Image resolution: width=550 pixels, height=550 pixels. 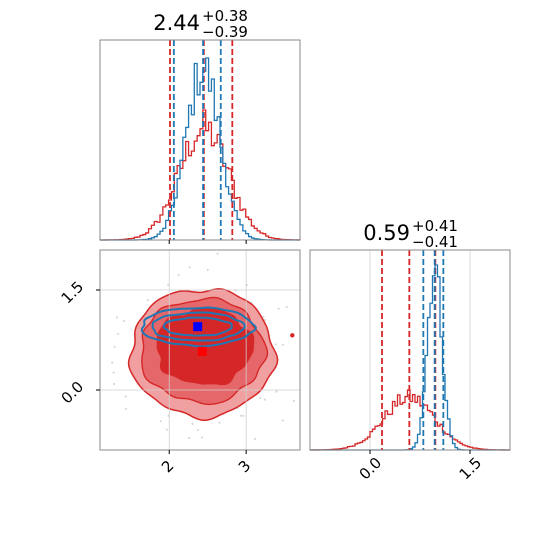 What do you see at coordinates (225, 16) in the screenshot?
I see `title-param1-plus: +0.38` at bounding box center [225, 16].